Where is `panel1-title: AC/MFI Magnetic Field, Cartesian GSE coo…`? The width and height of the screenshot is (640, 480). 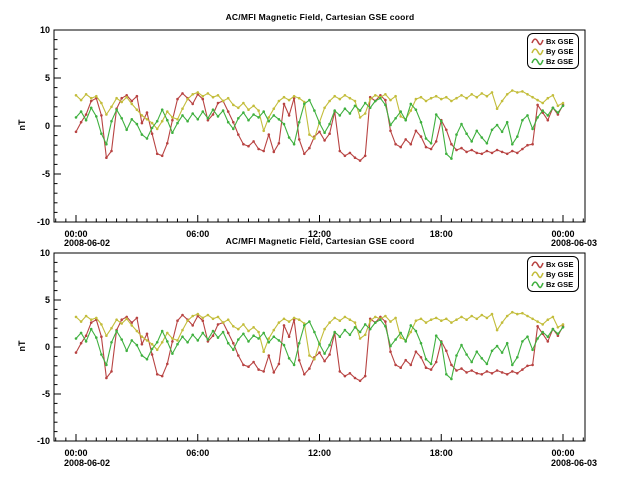
panel1-title: AC/MFI Magnetic Field, Cartesian GSE coo… is located at coordinates (320, 17).